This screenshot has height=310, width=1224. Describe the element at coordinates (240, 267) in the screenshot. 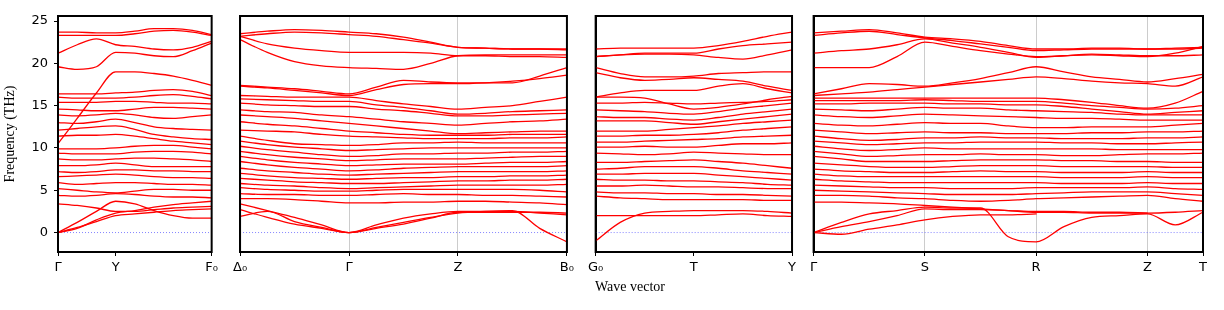

I see `x-tick-label: Δ₀` at that location.